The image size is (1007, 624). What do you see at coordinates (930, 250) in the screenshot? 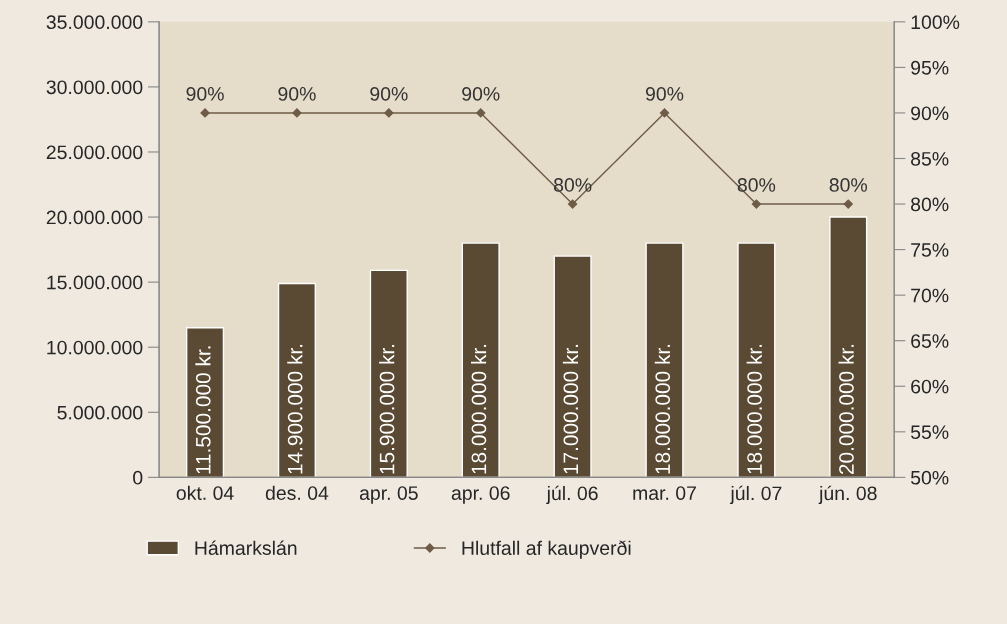
I see `y2-tick-label: 75%` at bounding box center [930, 250].